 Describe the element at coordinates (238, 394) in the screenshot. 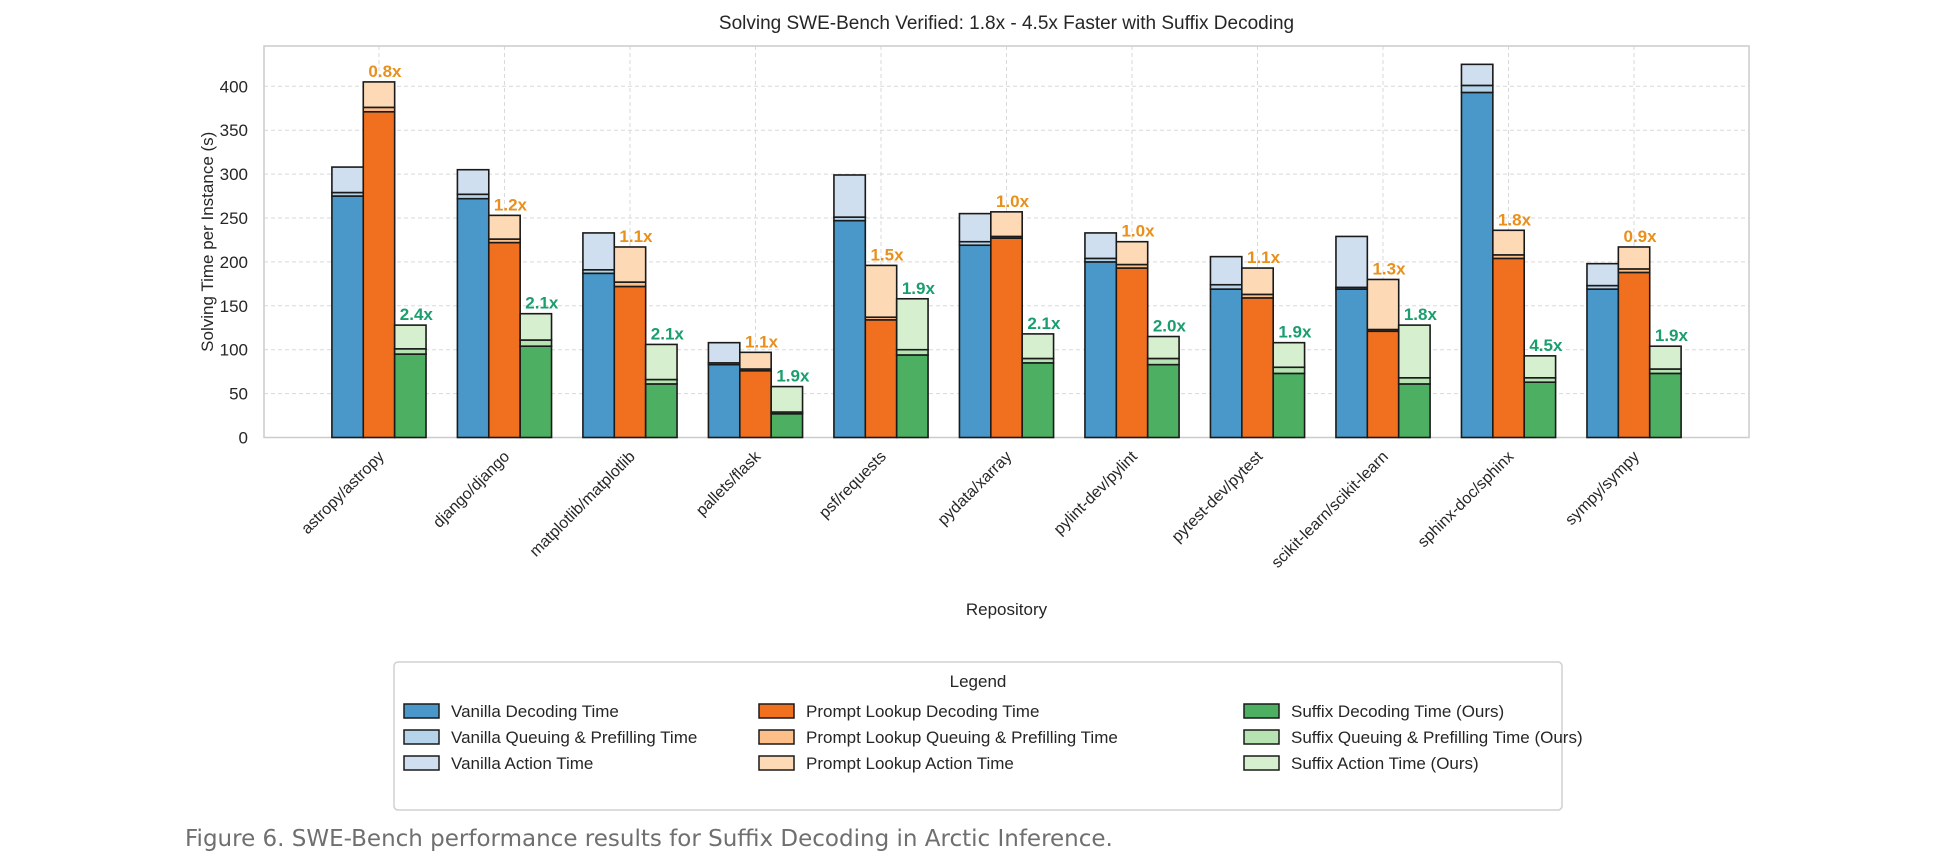

I see `y-tick-label: 50` at that location.